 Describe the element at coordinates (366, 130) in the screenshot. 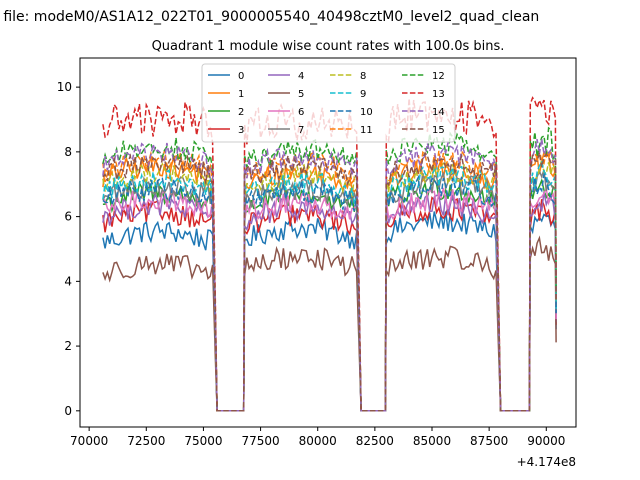

I see `legend-label-11: 11` at that location.